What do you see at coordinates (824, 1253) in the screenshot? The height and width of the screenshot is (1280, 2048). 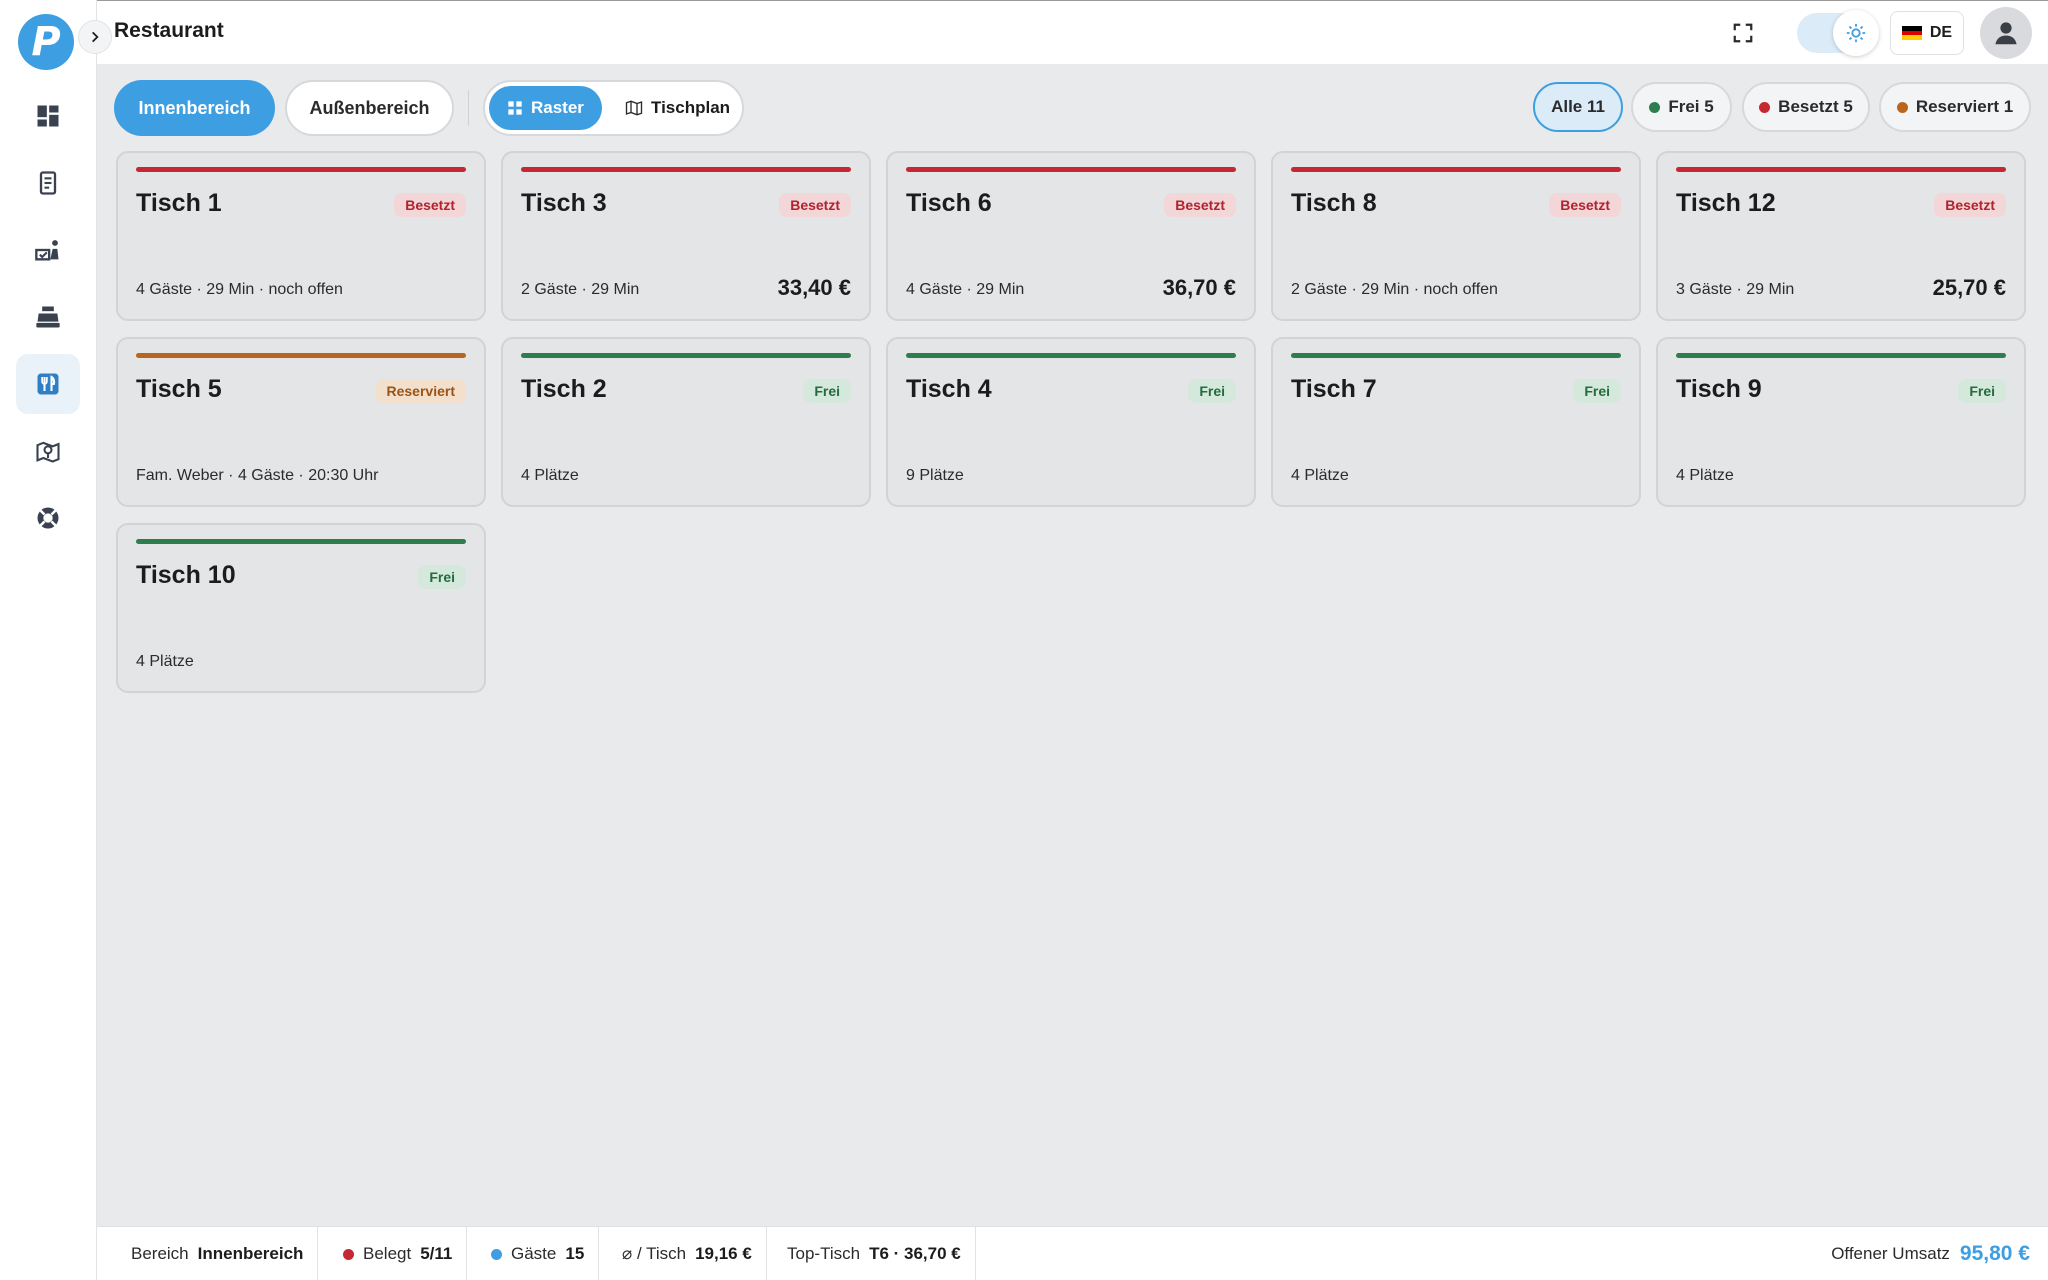 I see `status-top-label: Top-Tisch` at bounding box center [824, 1253].